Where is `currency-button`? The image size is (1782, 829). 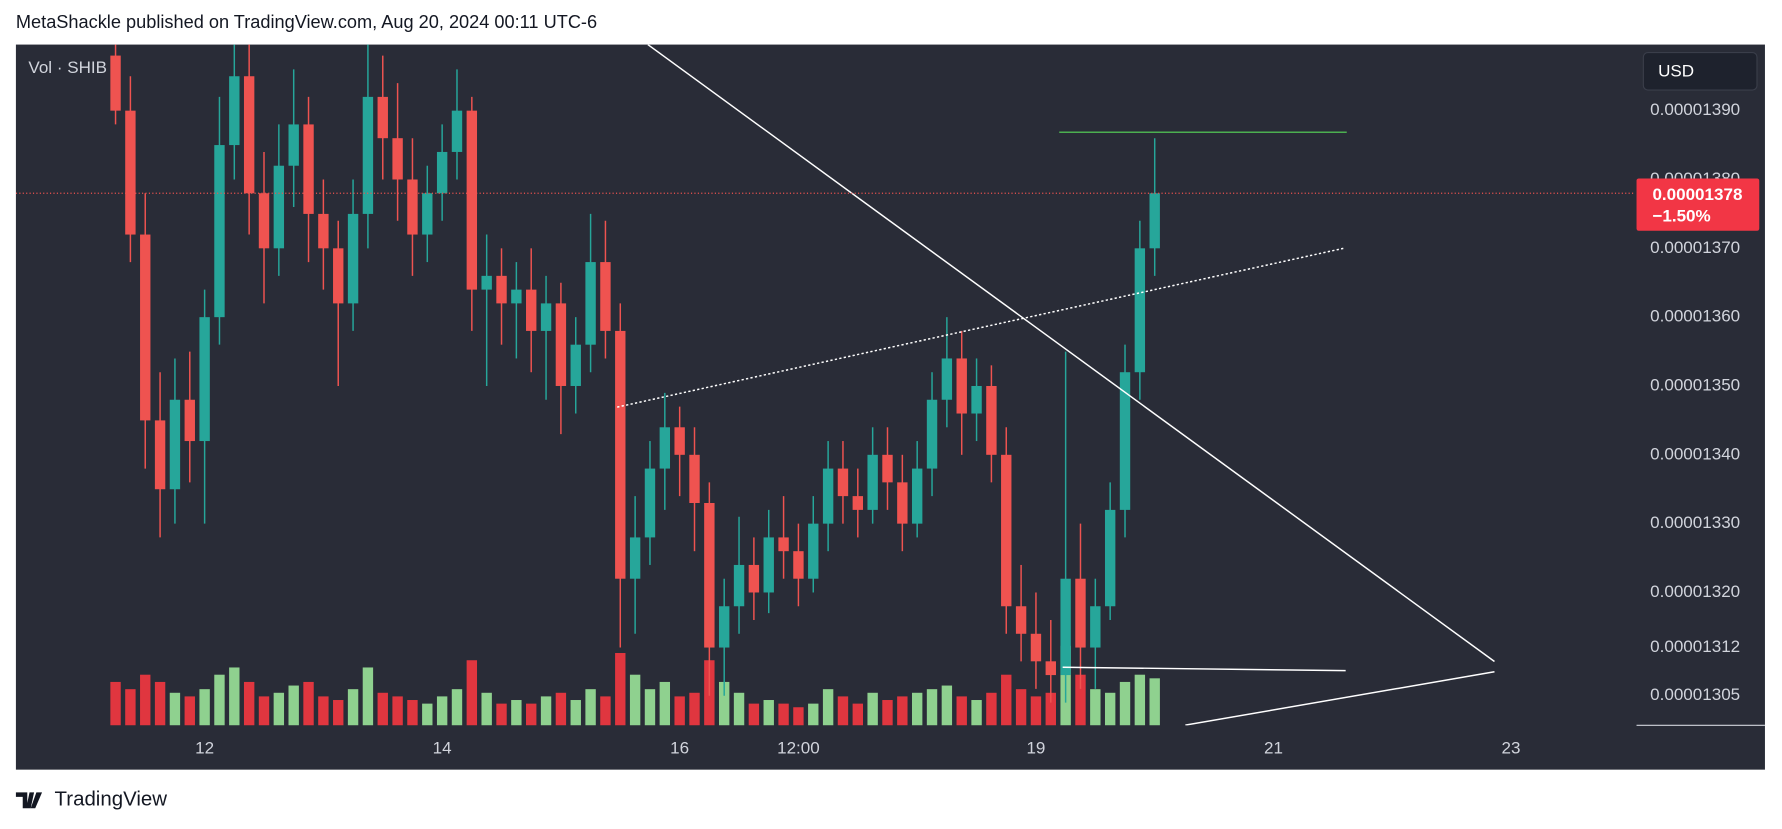
currency-button is located at coordinates (1700, 71).